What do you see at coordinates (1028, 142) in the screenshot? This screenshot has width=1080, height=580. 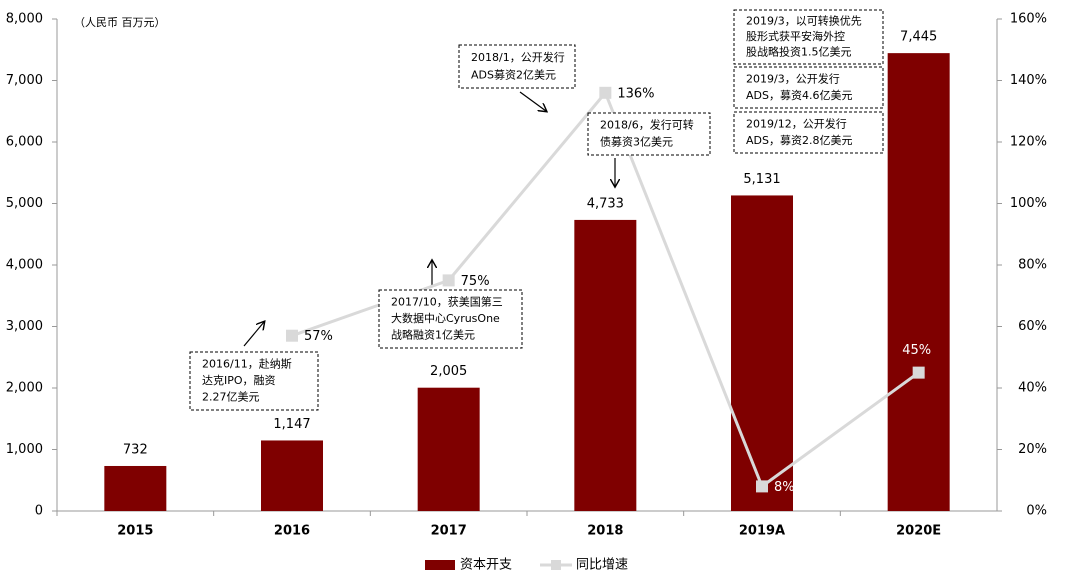 I see `y2-tick-label: 120%` at bounding box center [1028, 142].